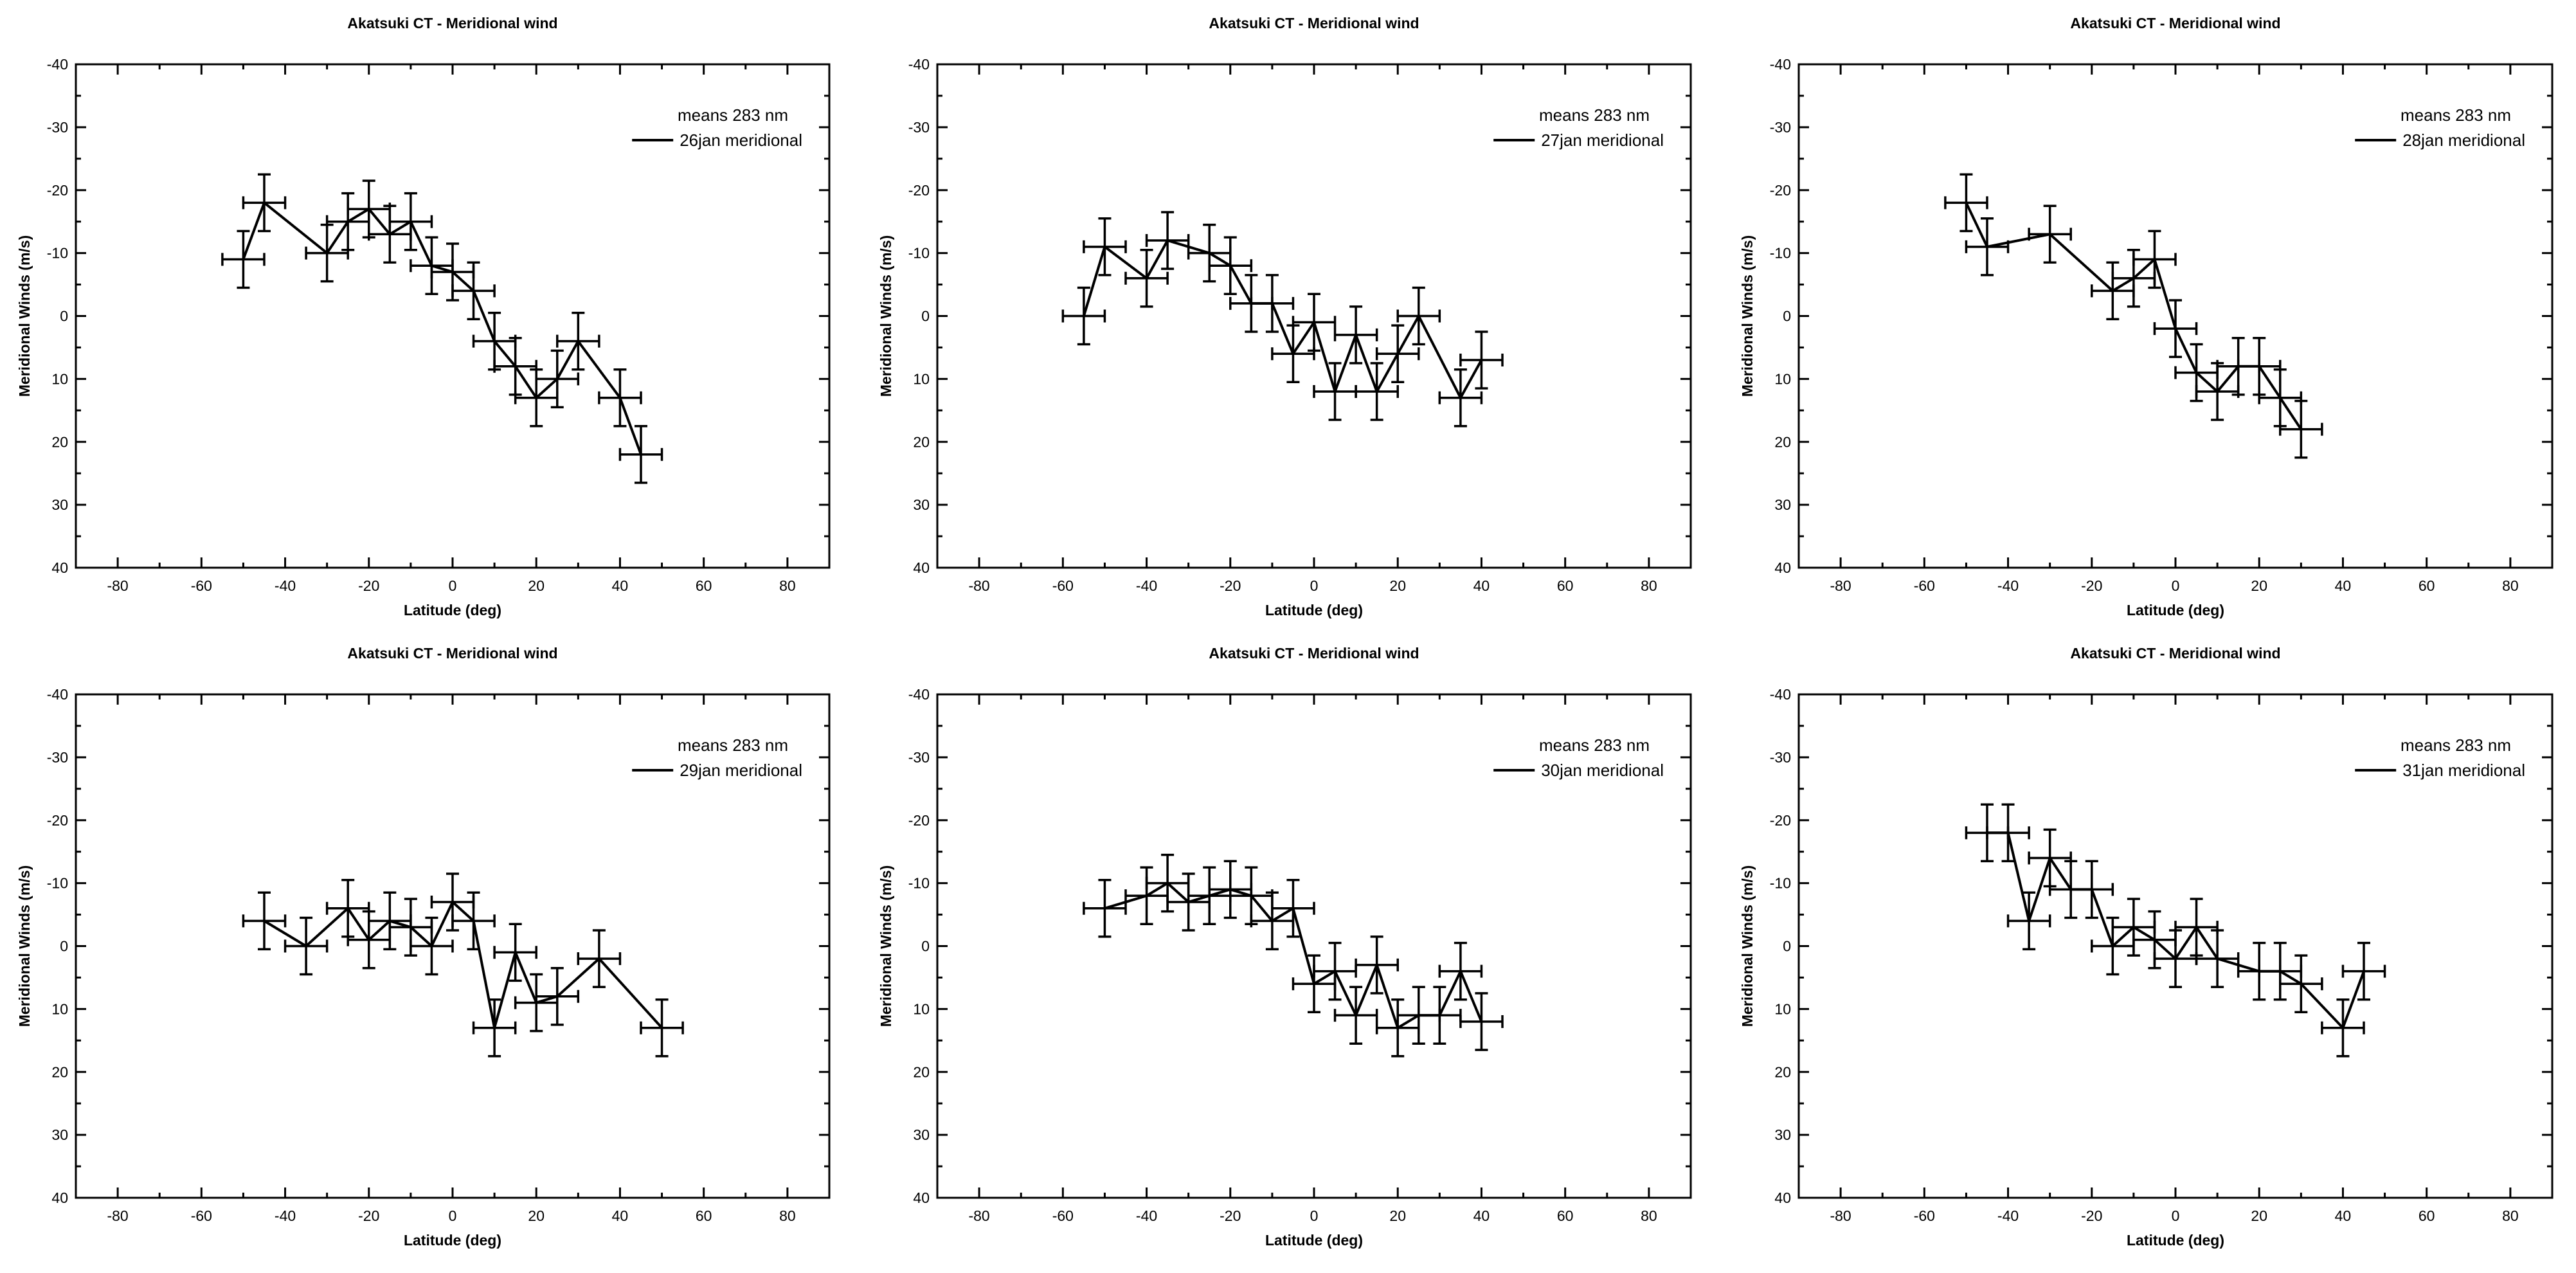  I want to click on y-axis-label: Meridional Winds (m/s), so click(24, 316).